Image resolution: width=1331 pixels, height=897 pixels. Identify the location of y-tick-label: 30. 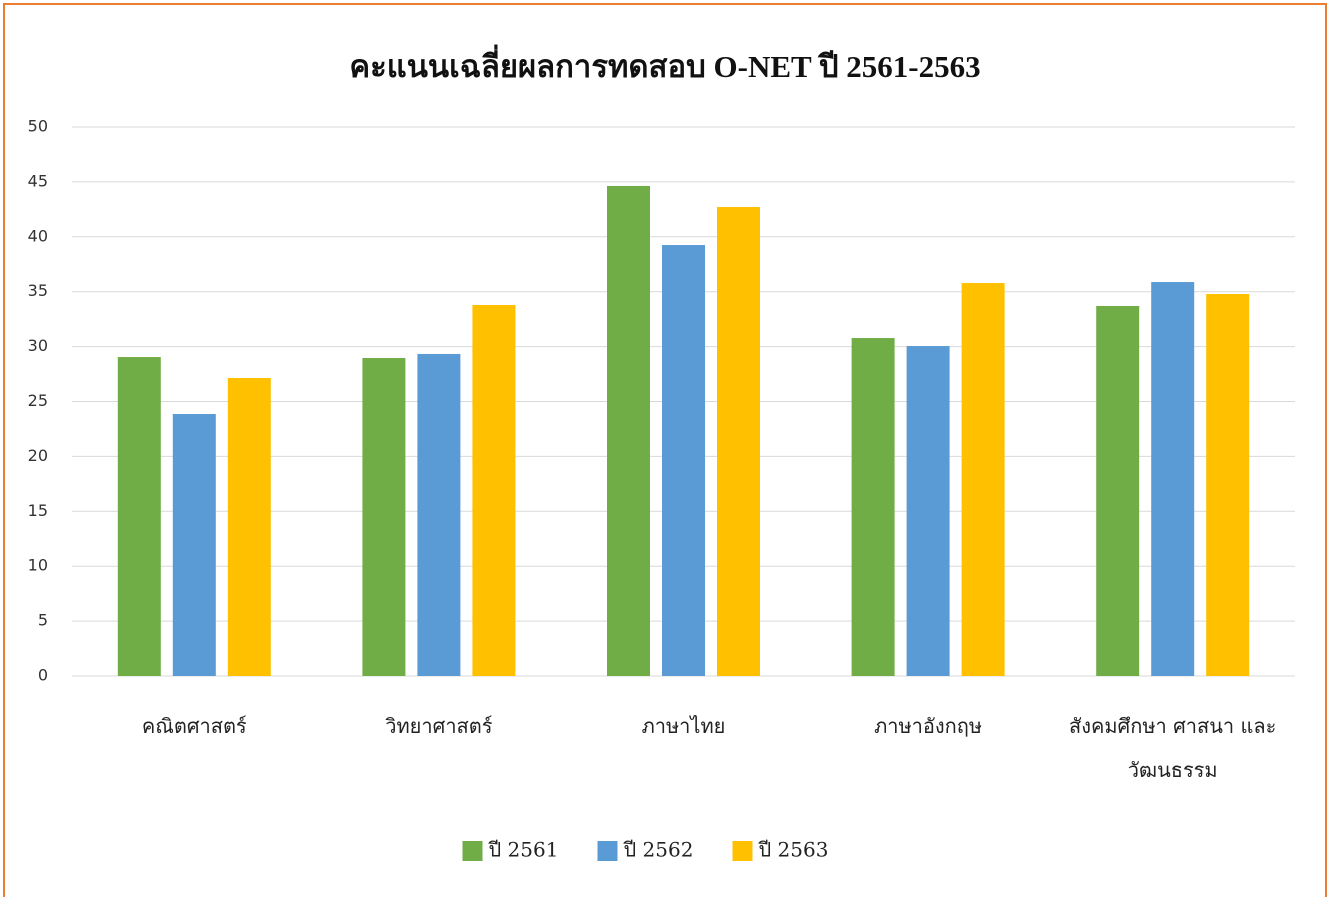
(38, 345).